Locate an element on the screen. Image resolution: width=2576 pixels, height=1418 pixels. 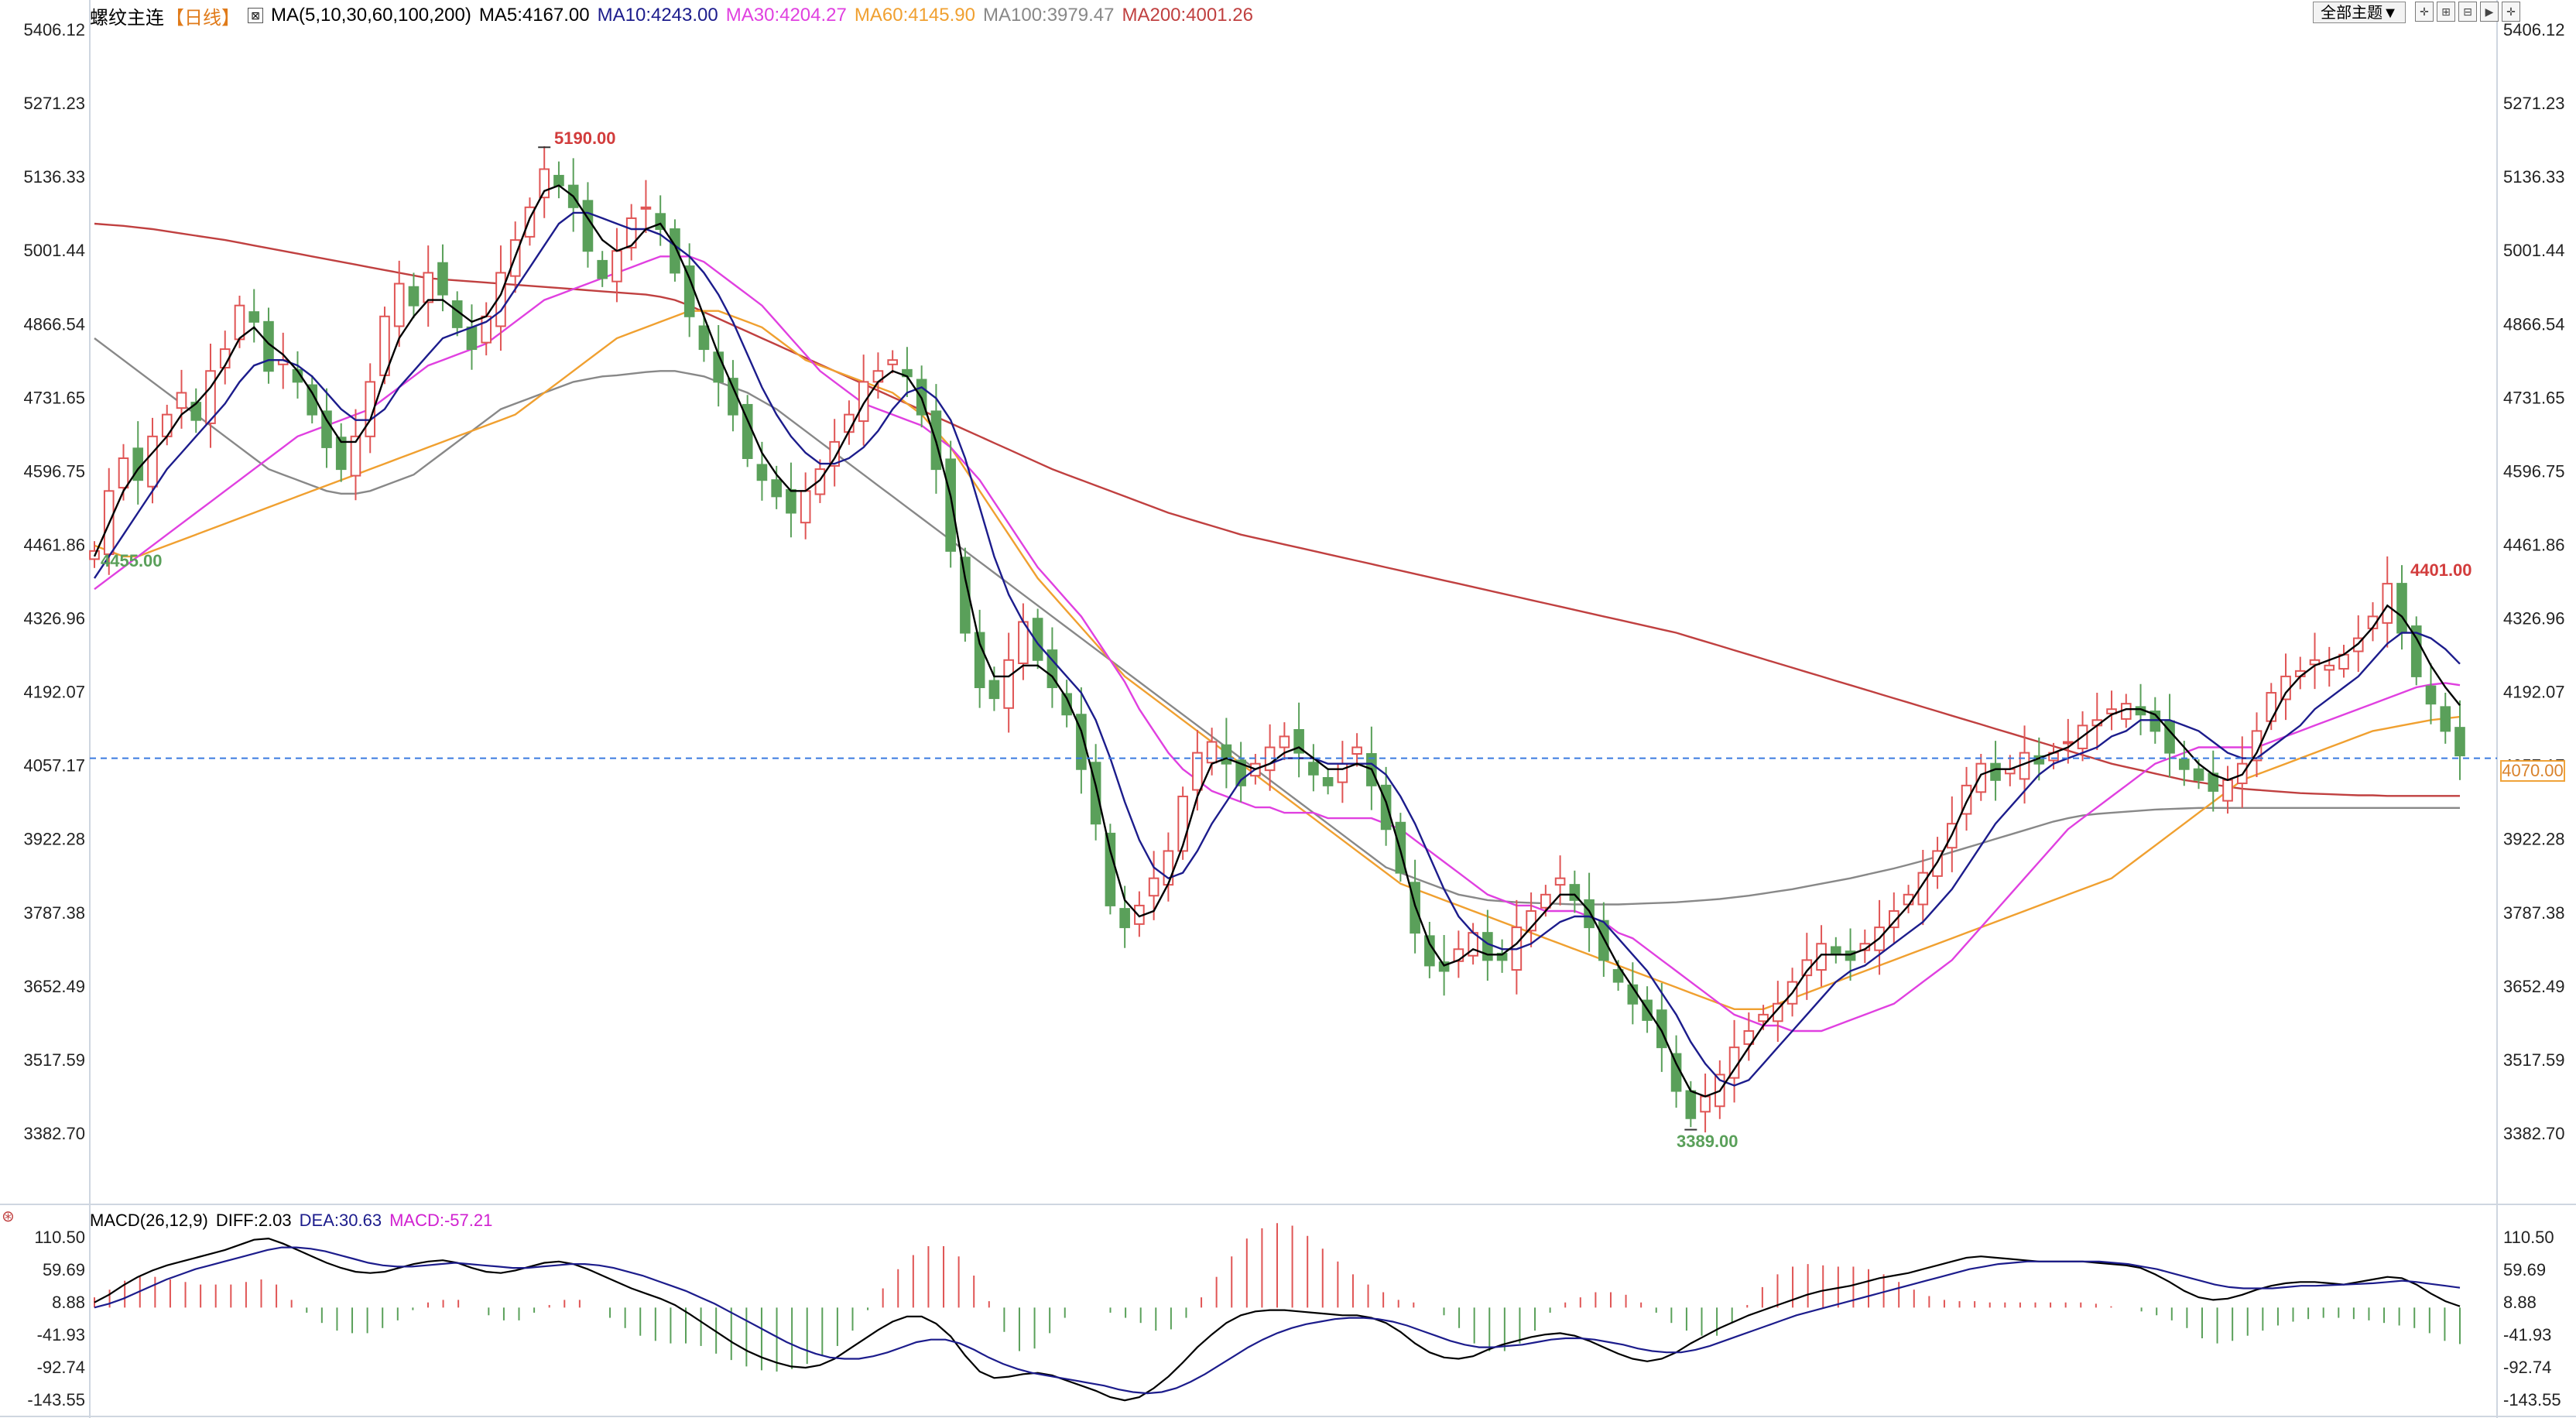
price-tick-left-2: 5136.33 is located at coordinates (54, 177).